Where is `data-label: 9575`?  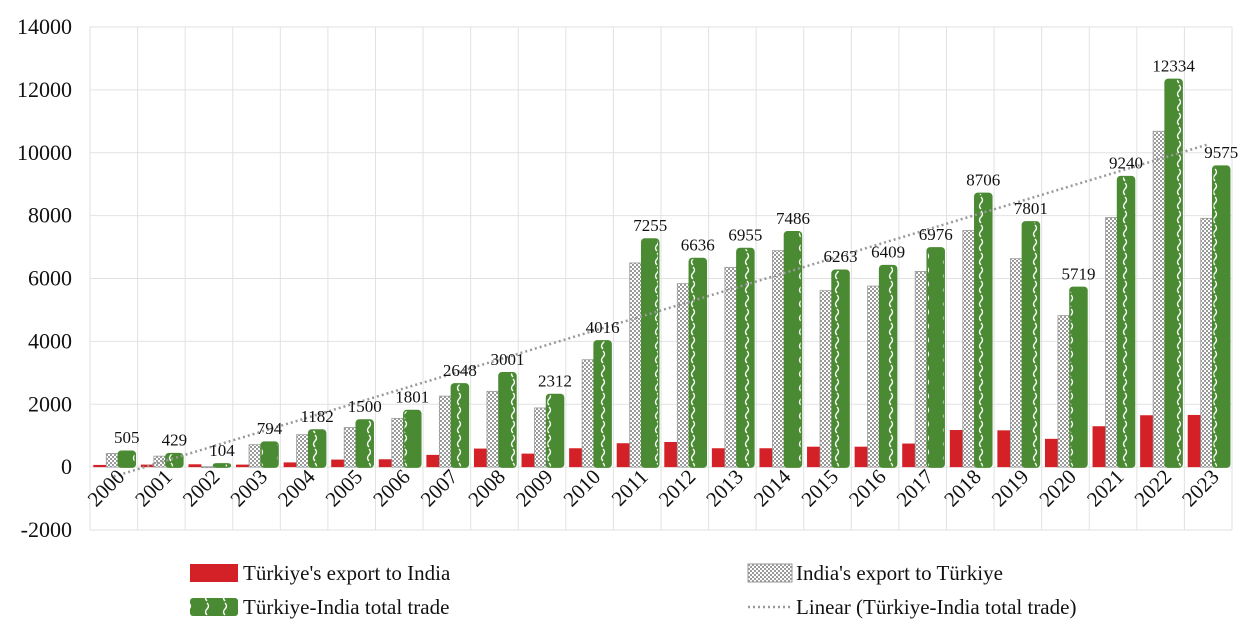
data-label: 9575 is located at coordinates (1221, 152).